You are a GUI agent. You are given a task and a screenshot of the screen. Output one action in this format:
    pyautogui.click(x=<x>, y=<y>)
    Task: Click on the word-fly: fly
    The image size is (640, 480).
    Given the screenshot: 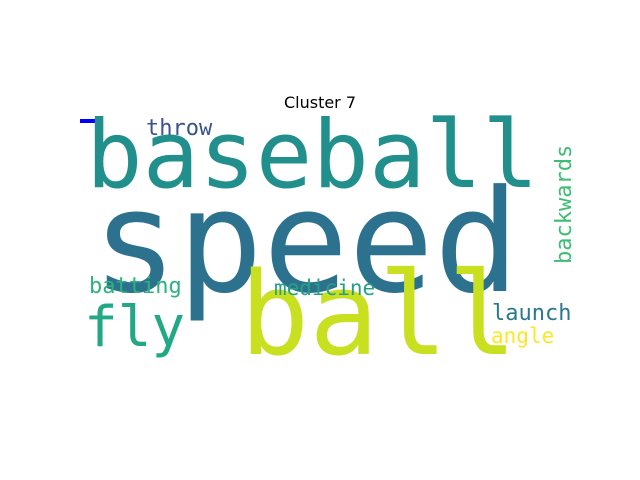 What is the action you would take?
    pyautogui.click(x=135, y=327)
    